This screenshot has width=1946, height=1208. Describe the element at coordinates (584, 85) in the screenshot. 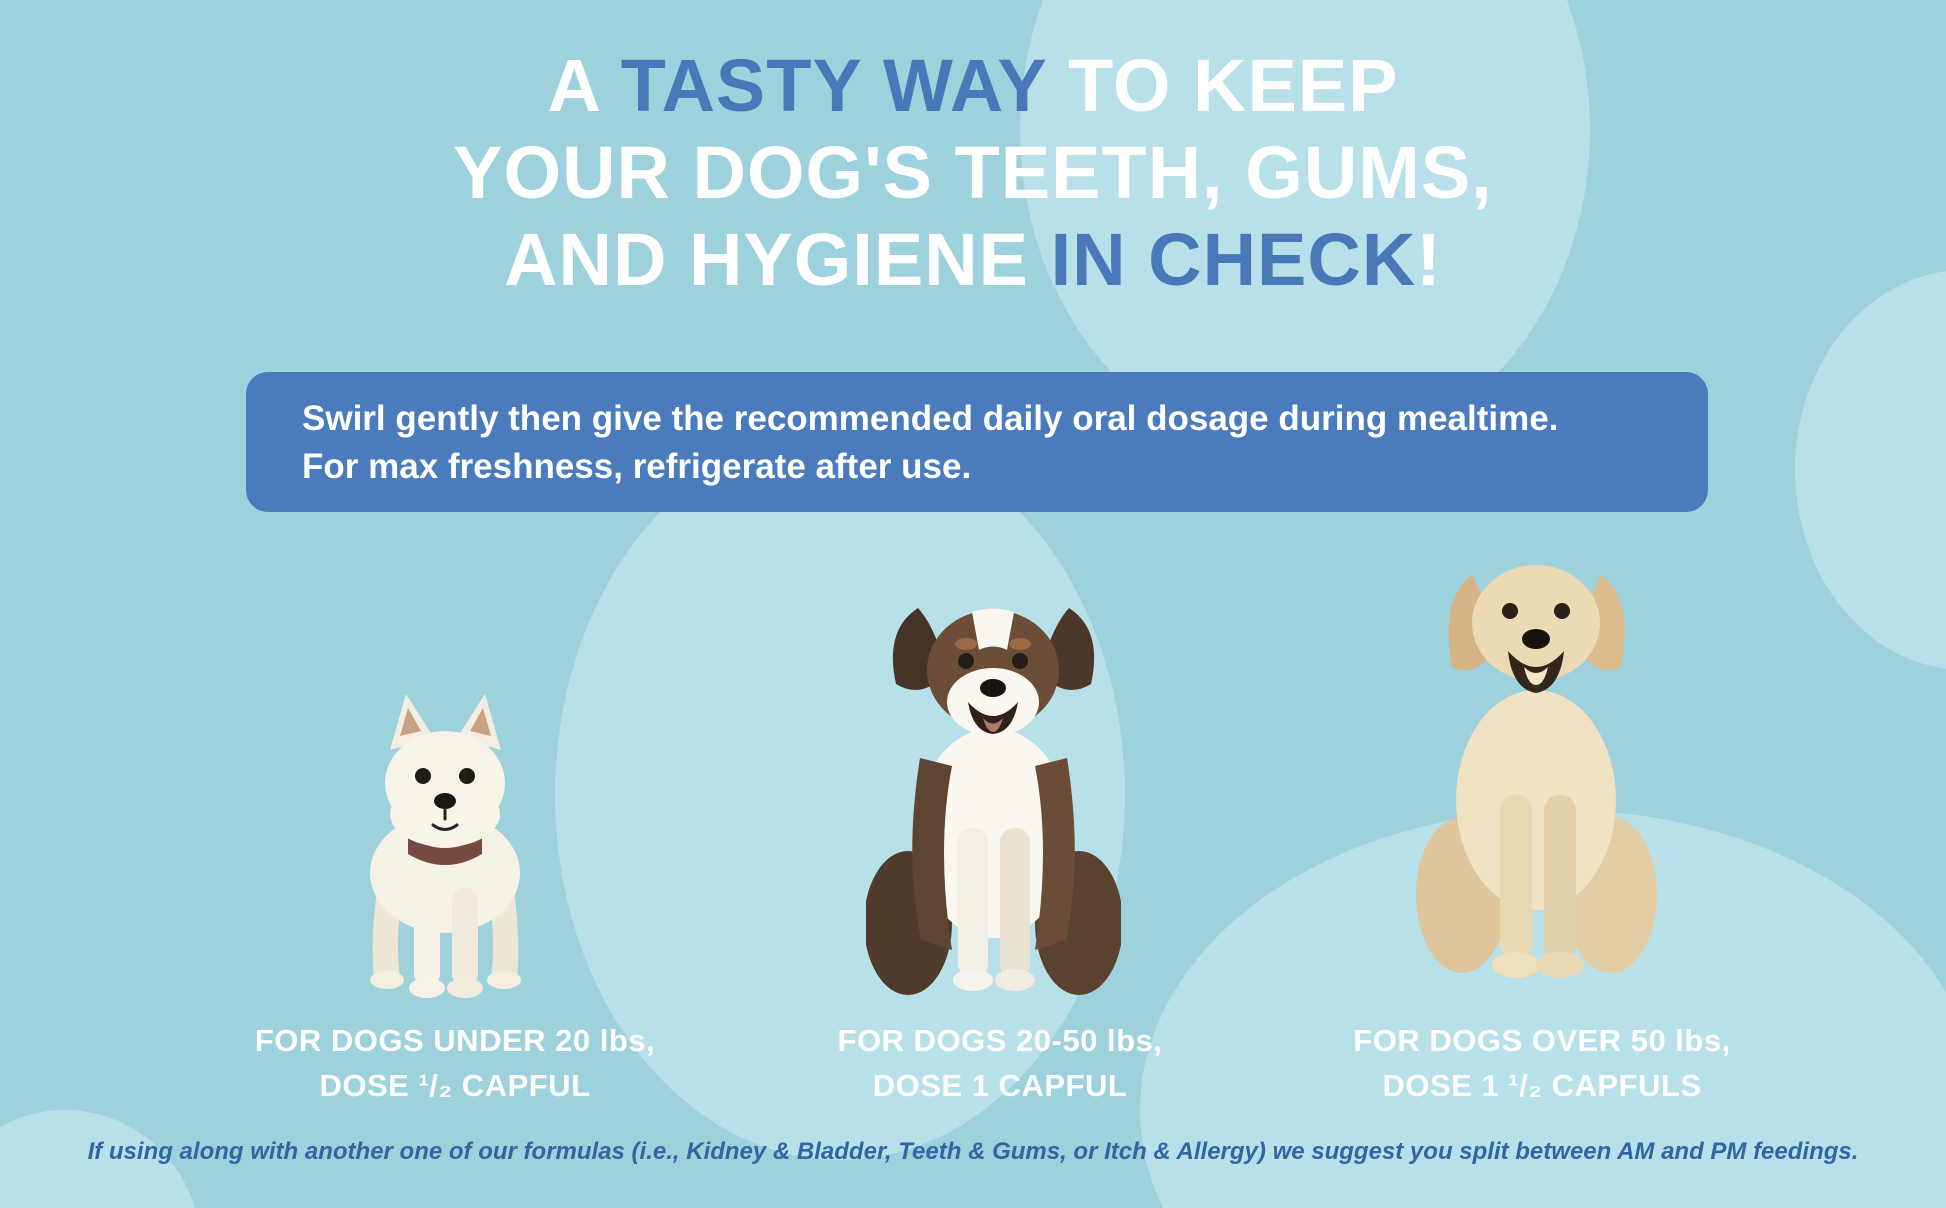

I see `headline-segment: A` at that location.